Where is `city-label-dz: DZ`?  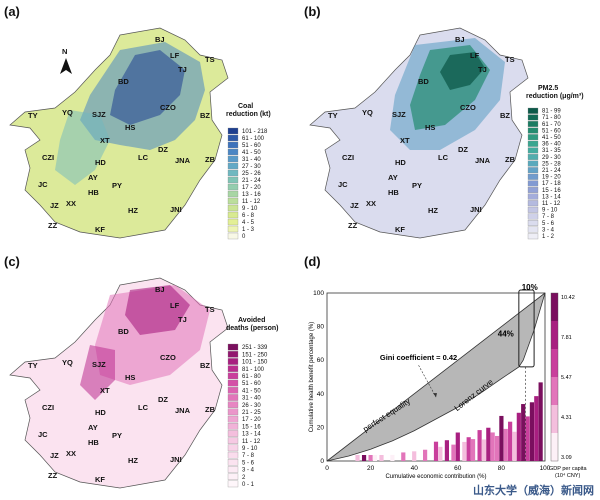 city-label-dz: DZ is located at coordinates (463, 149).